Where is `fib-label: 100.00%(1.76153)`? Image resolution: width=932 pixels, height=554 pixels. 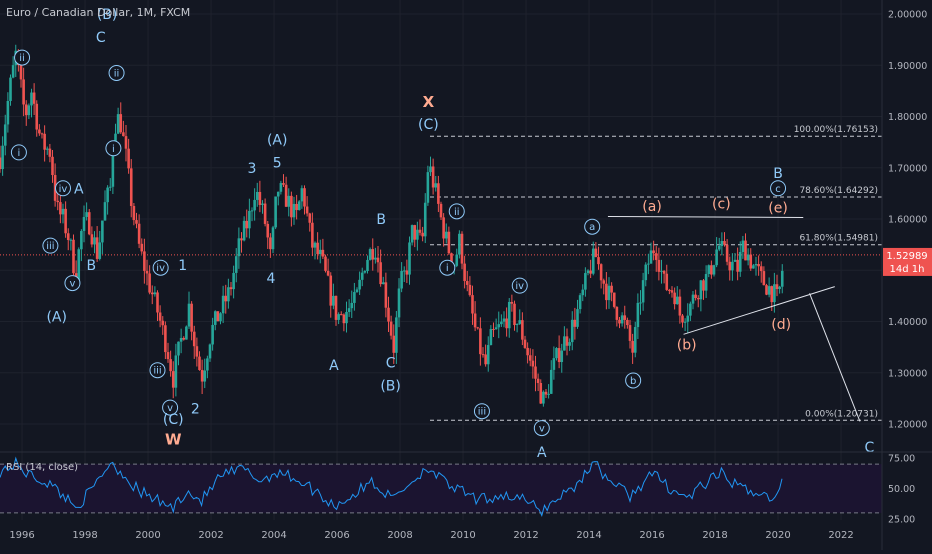 fib-label: 100.00%(1.76153) is located at coordinates (836, 130).